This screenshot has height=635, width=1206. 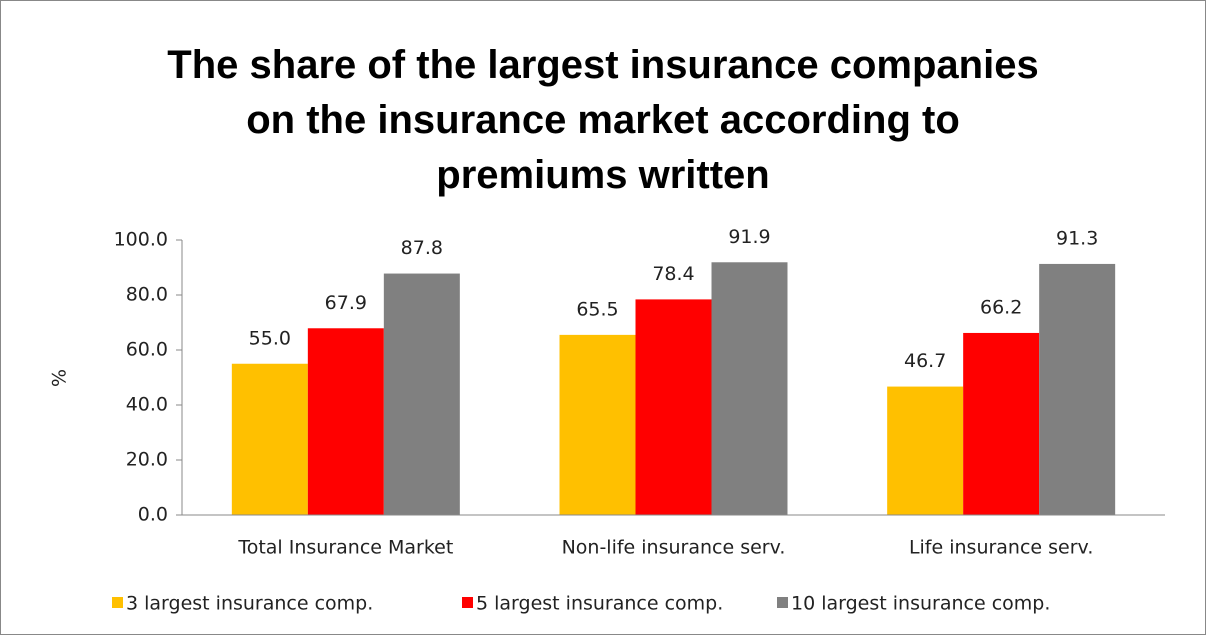 What do you see at coordinates (270, 338) in the screenshot?
I see `data-label: 55.0` at bounding box center [270, 338].